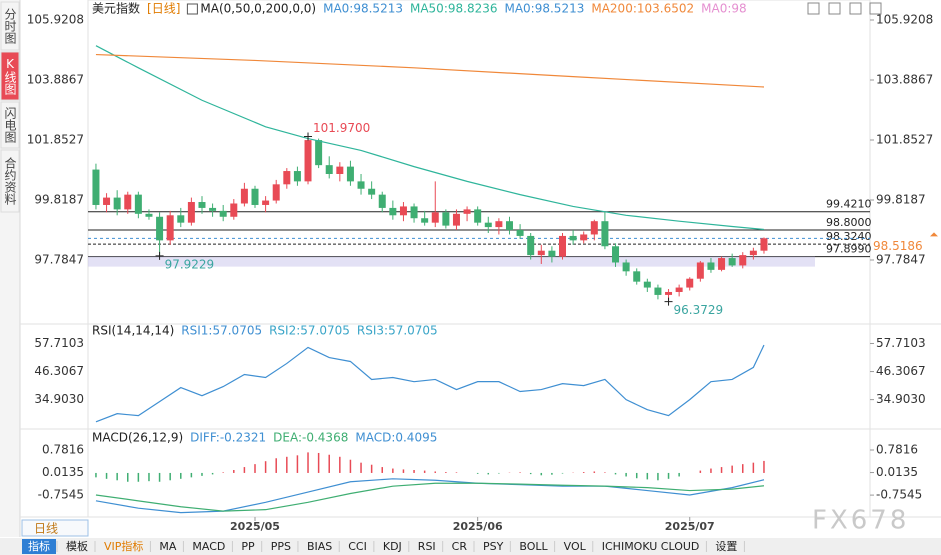 The width and height of the screenshot is (941, 555). Describe the element at coordinates (55, 139) in the screenshot. I see `y-tick-label: 101.8527` at that location.